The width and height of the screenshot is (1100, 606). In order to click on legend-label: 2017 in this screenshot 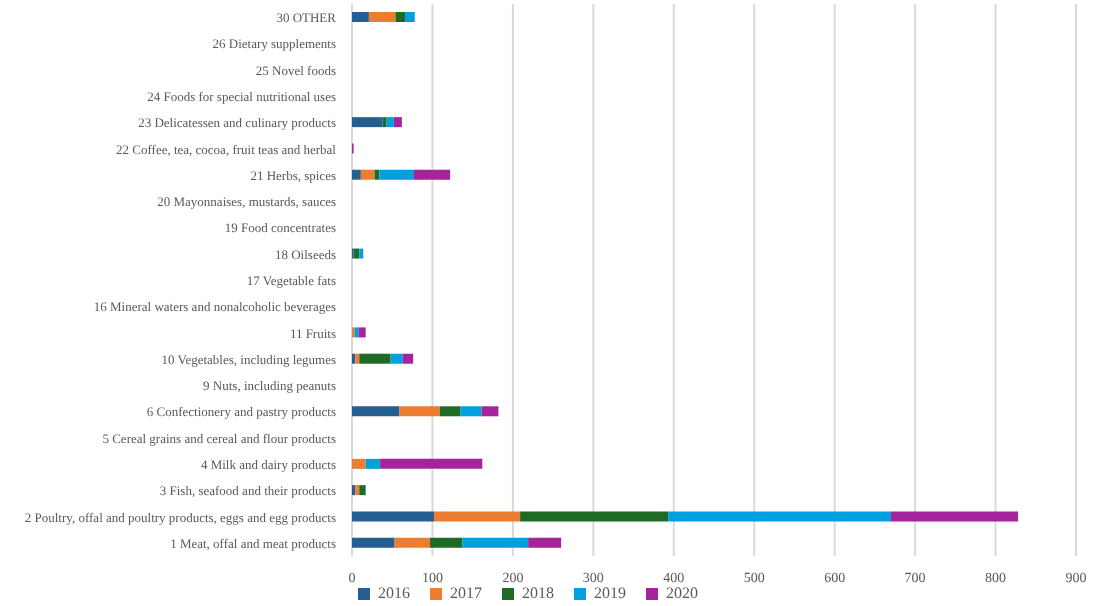, I will do `click(466, 593)`.